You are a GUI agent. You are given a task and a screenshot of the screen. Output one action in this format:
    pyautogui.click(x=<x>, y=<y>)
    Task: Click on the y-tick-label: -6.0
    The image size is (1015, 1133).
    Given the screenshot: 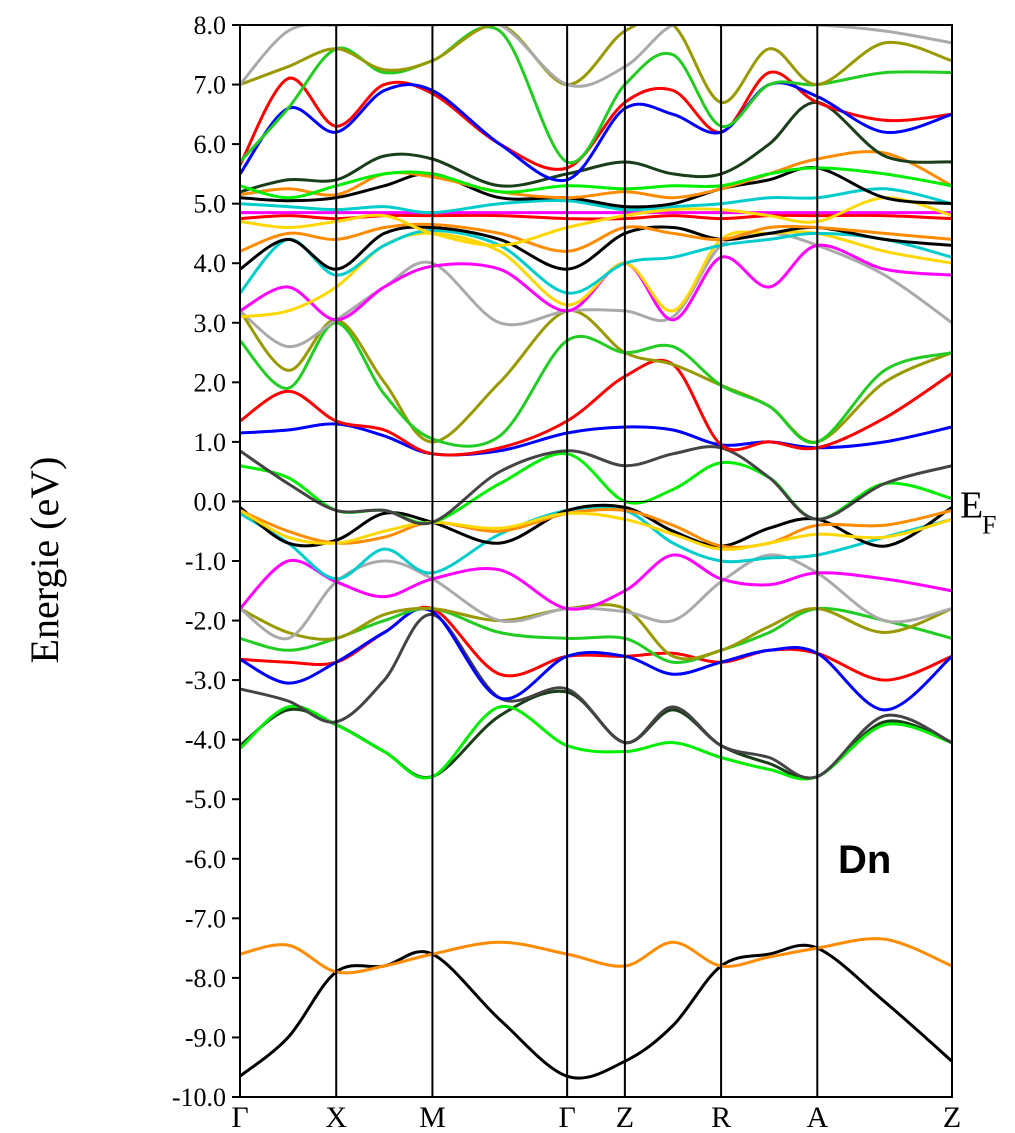 What is the action you would take?
    pyautogui.click(x=205, y=859)
    